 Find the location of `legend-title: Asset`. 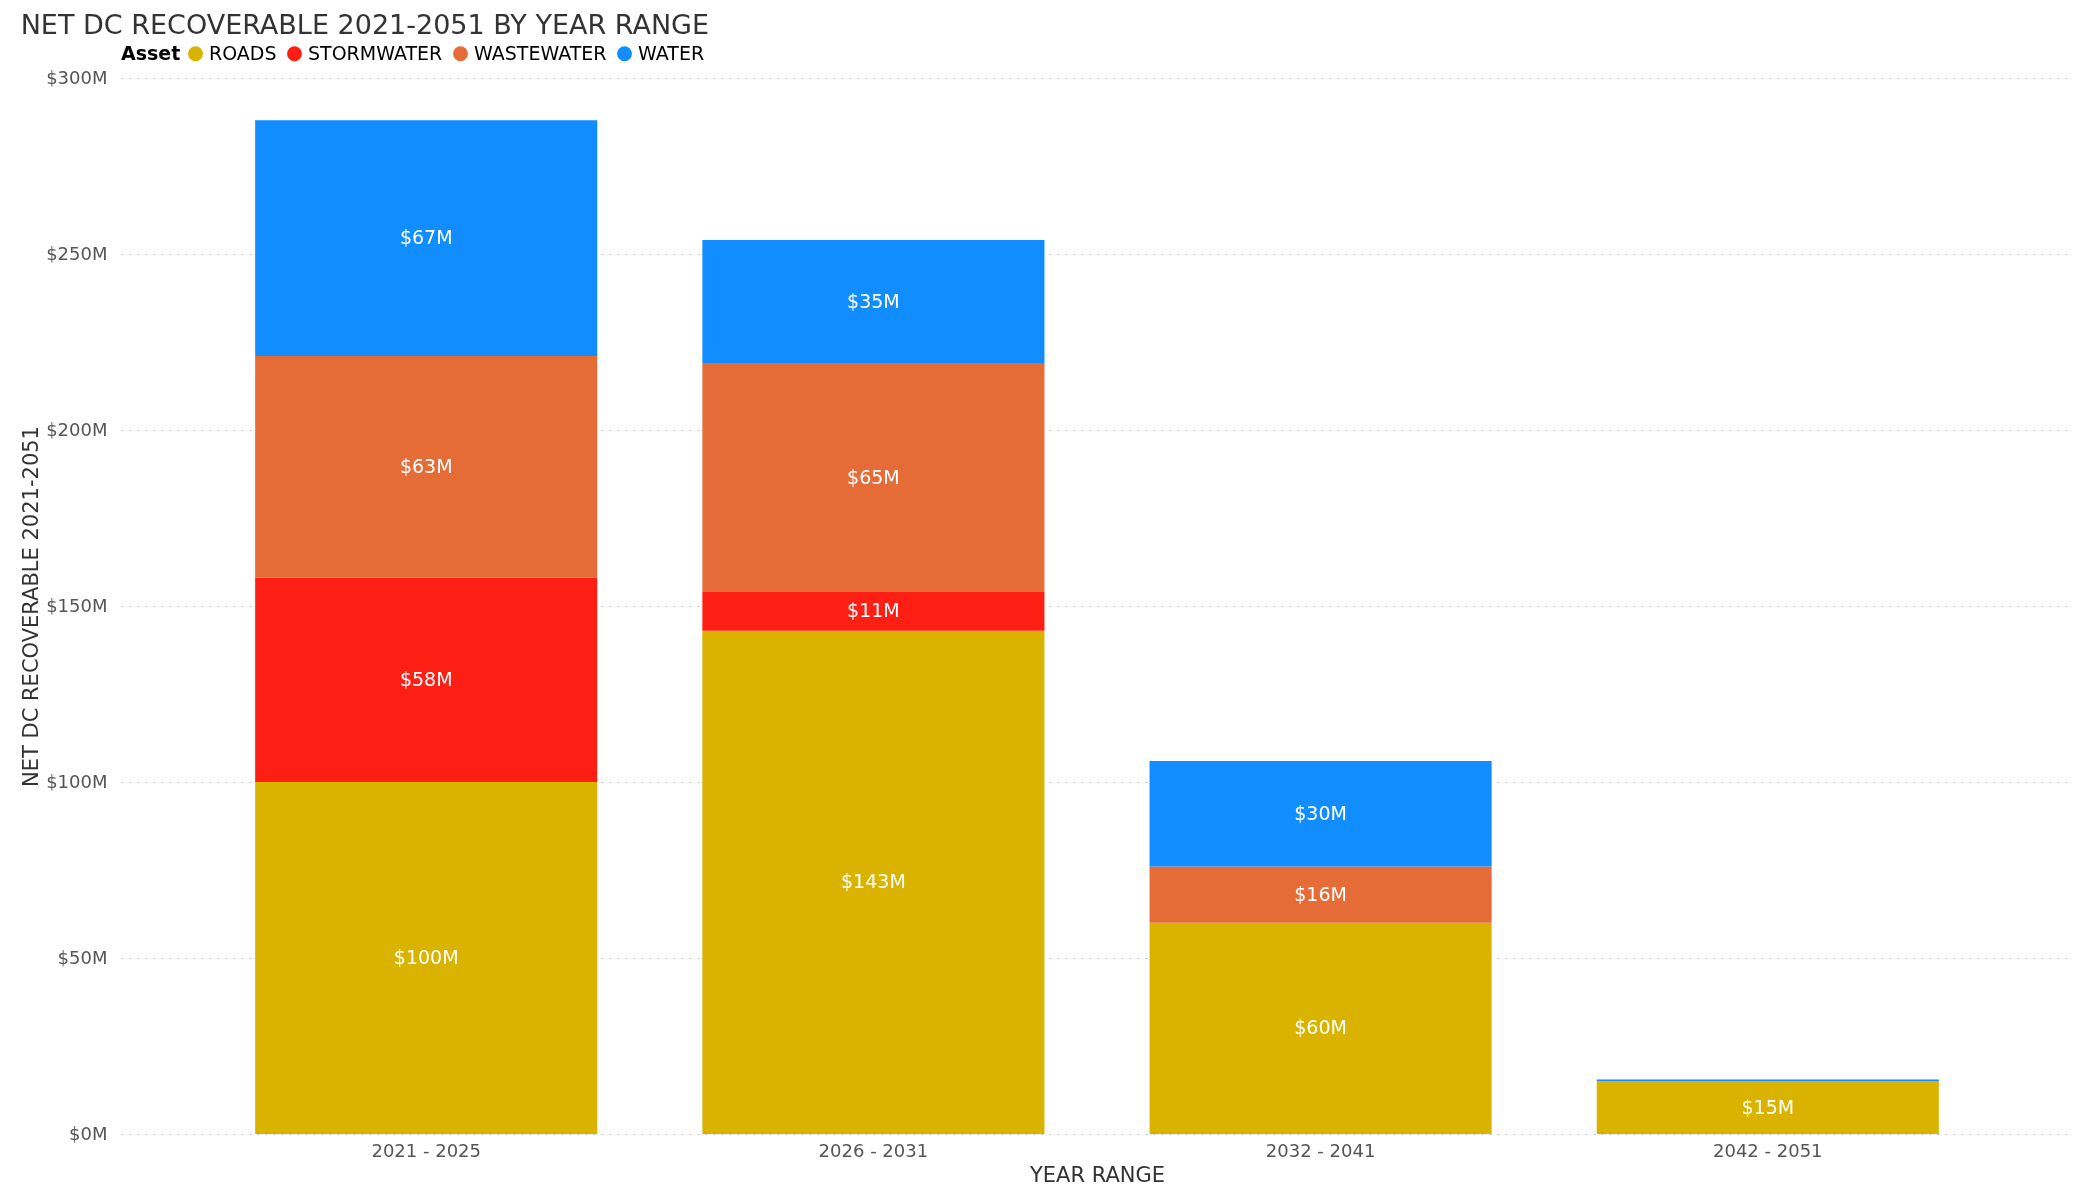

legend-title: Asset is located at coordinates (151, 53).